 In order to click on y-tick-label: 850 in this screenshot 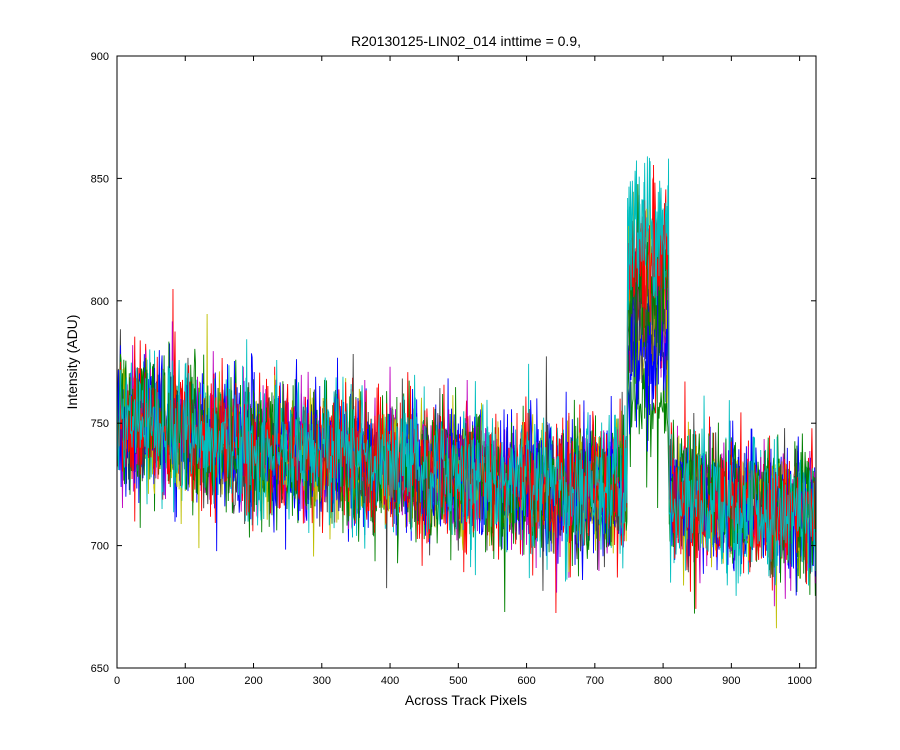, I will do `click(100, 179)`.